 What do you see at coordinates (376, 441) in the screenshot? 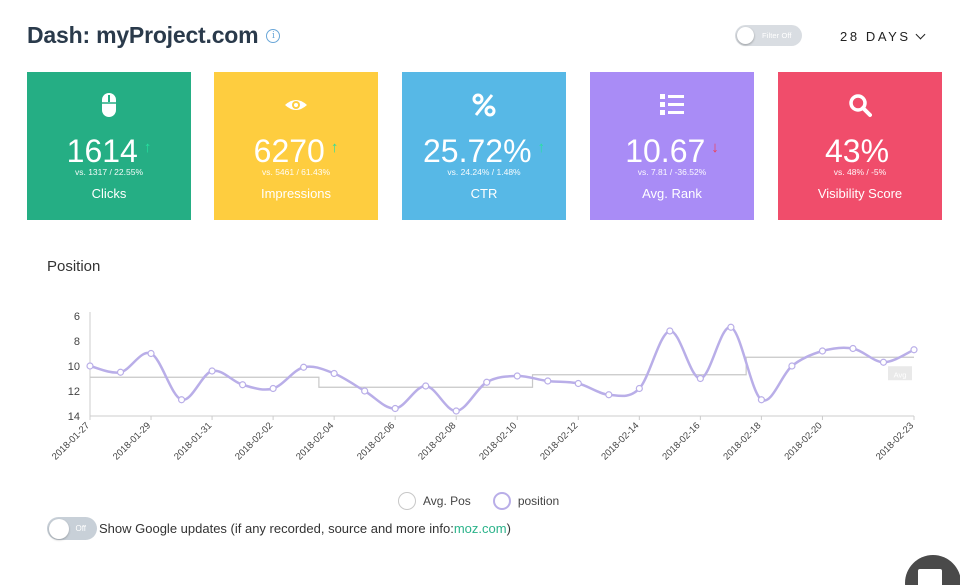
I see `x-tick-label: 2018-02-06` at bounding box center [376, 441].